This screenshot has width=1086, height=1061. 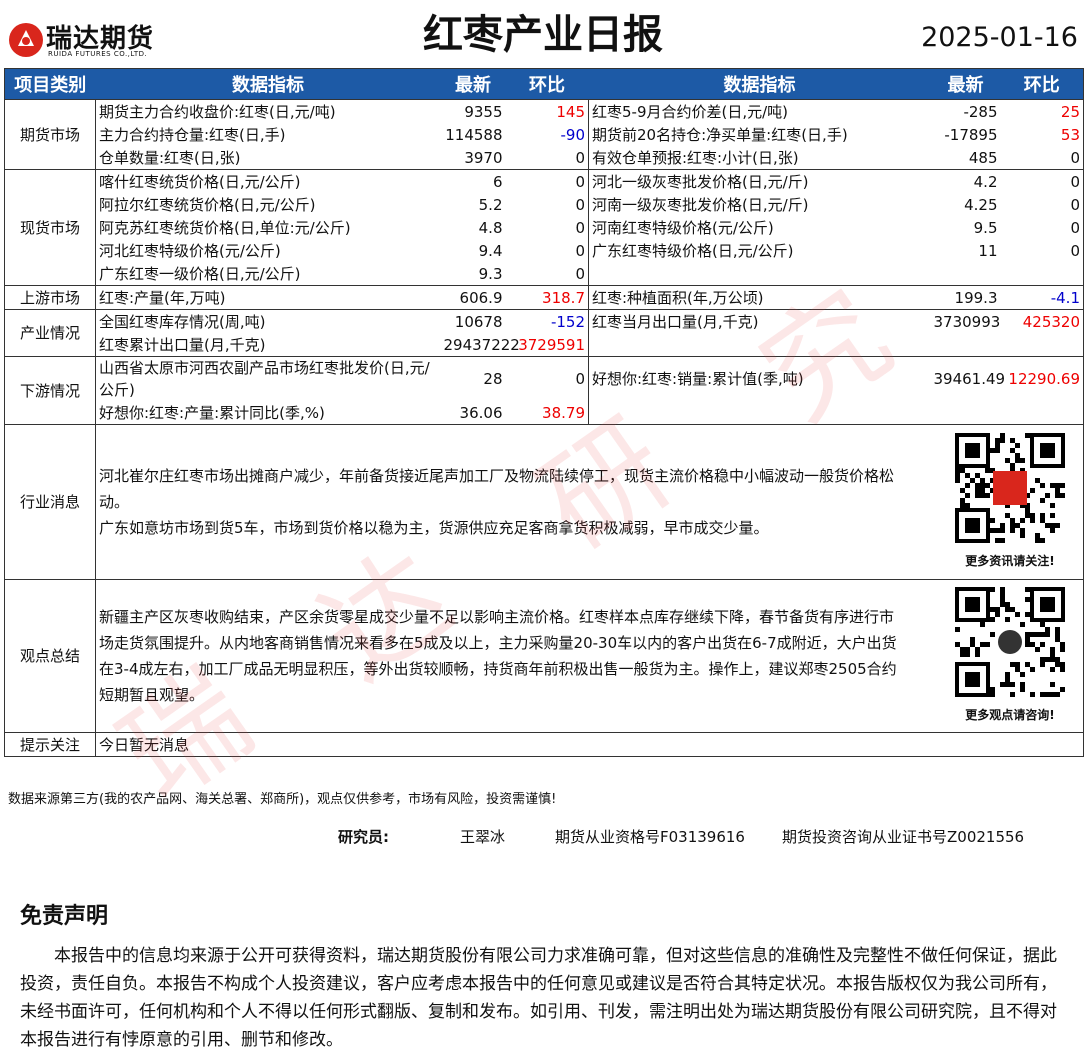 I want to click on latest: 4.2, so click(x=965, y=181).